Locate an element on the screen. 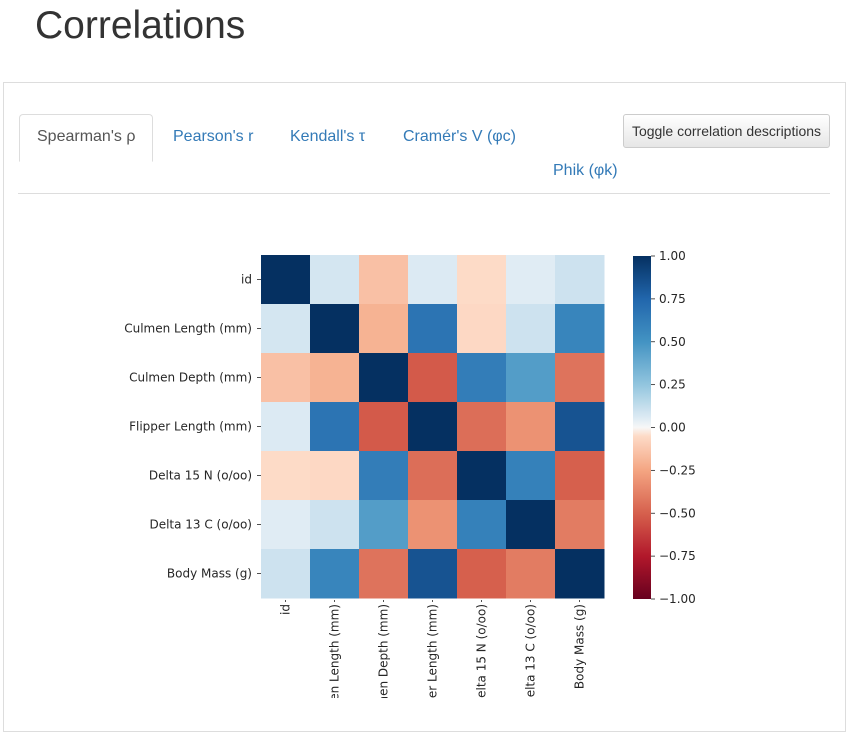 The width and height of the screenshot is (858, 740). heatmap-cell-id-x-delta-13-c-o-oo is located at coordinates (531, 280).